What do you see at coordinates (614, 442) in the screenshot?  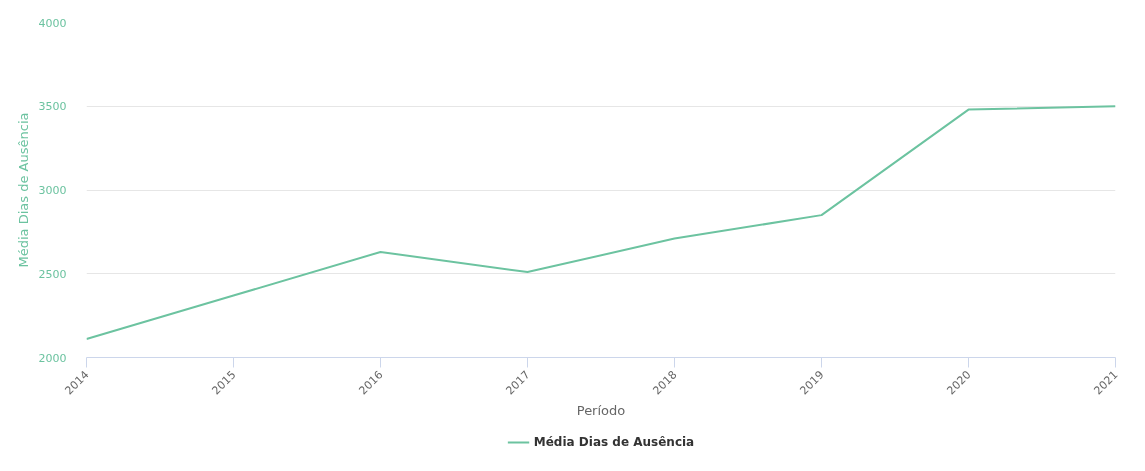 I see `legend-label: Média Dias de Ausência` at bounding box center [614, 442].